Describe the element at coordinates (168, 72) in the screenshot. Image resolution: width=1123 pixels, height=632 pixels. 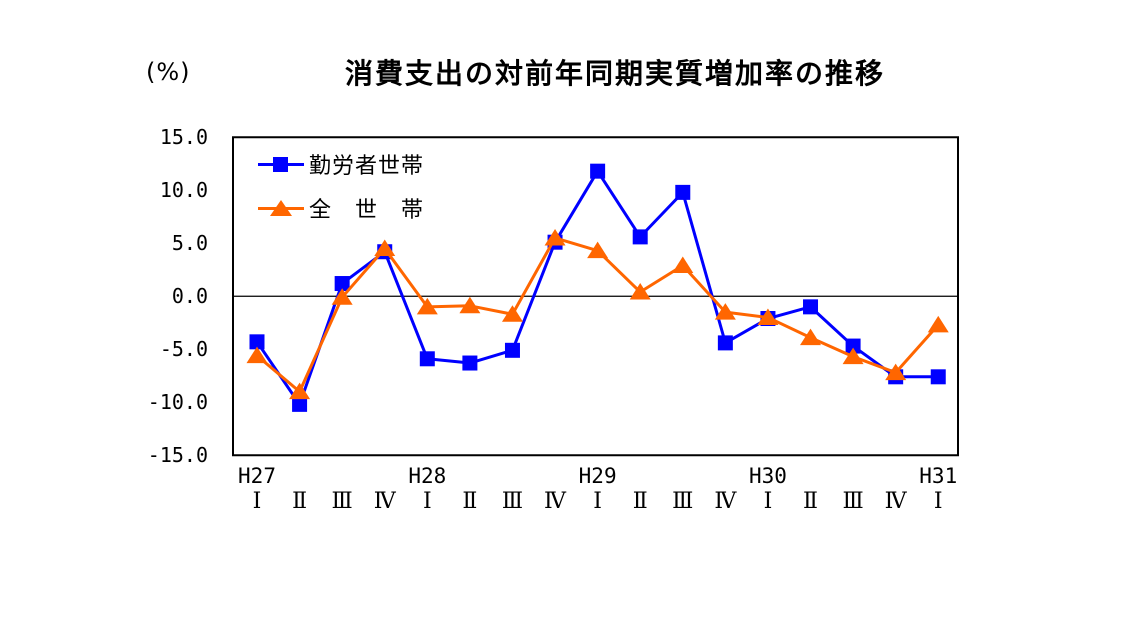
I see `y-axis-unit-label: (%)` at that location.